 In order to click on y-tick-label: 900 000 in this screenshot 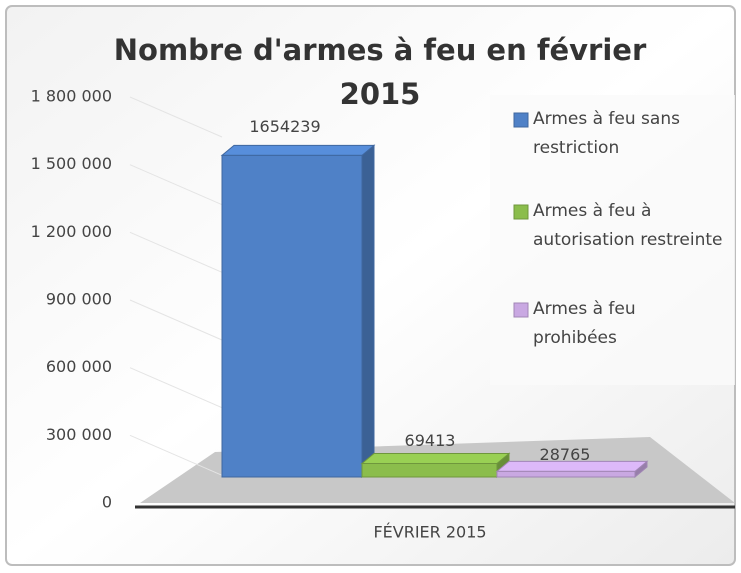, I will do `click(79, 299)`.